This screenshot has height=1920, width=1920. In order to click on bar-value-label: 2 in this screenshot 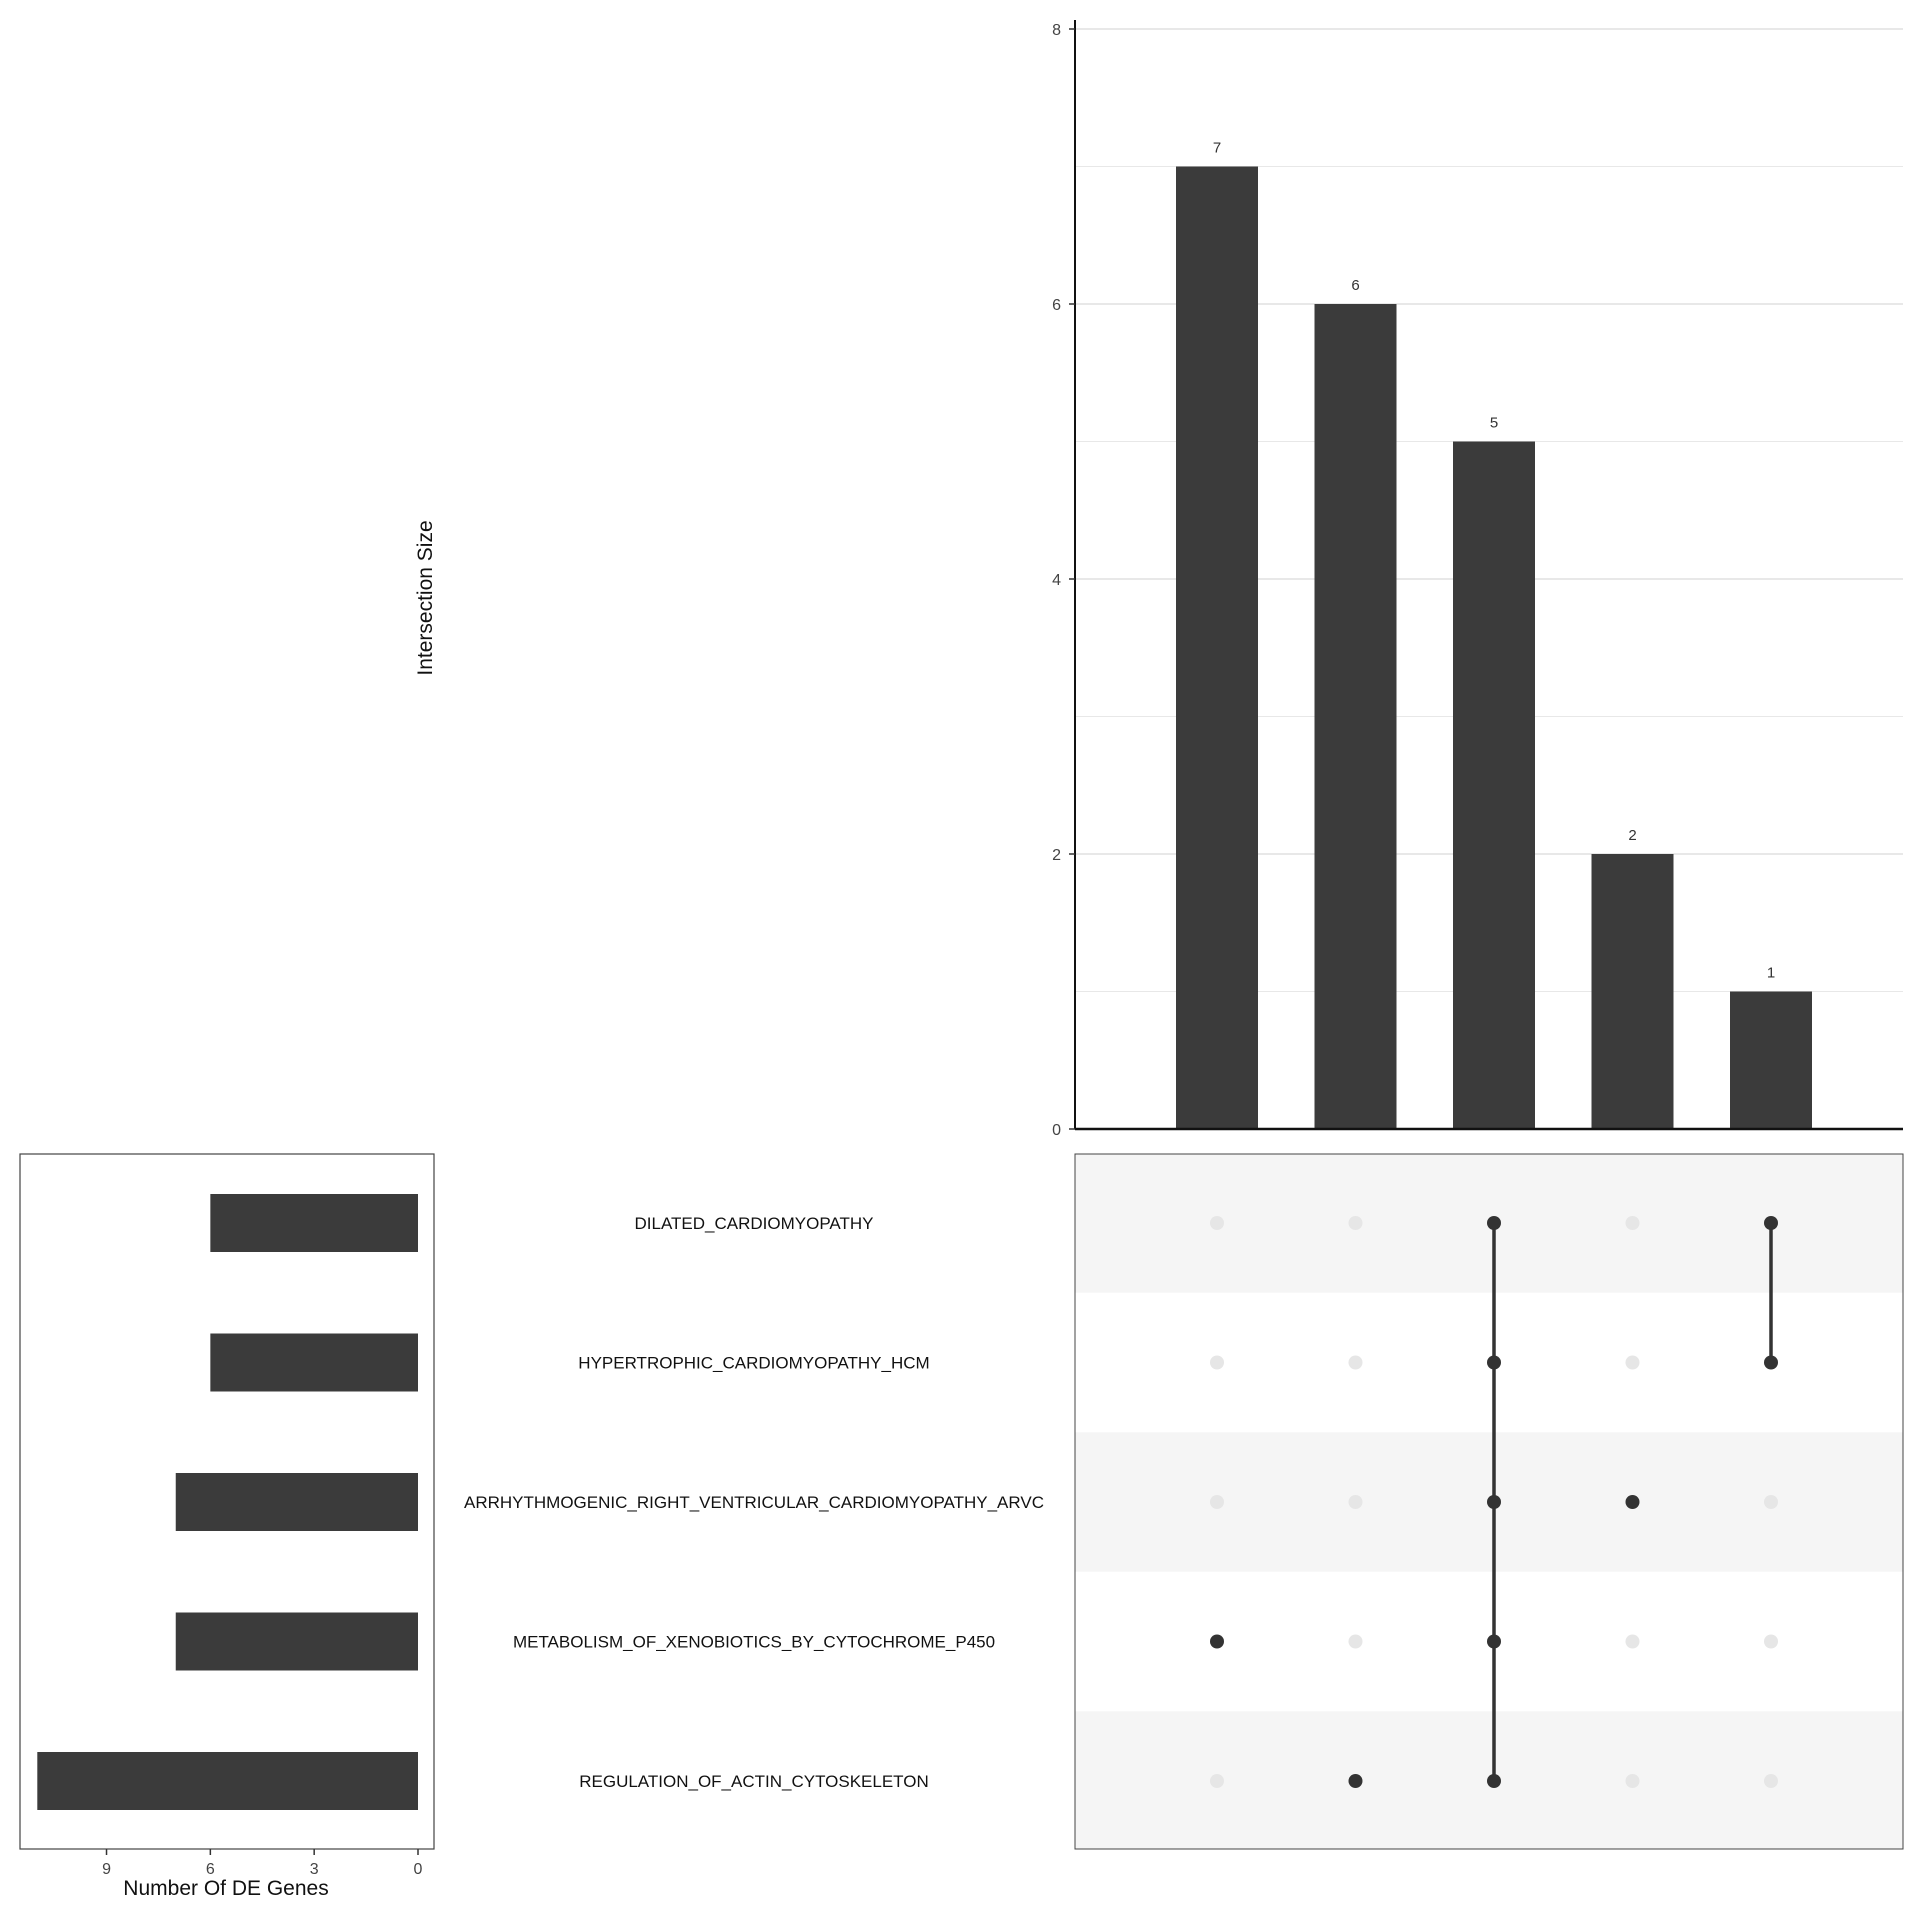, I will do `click(1632, 835)`.